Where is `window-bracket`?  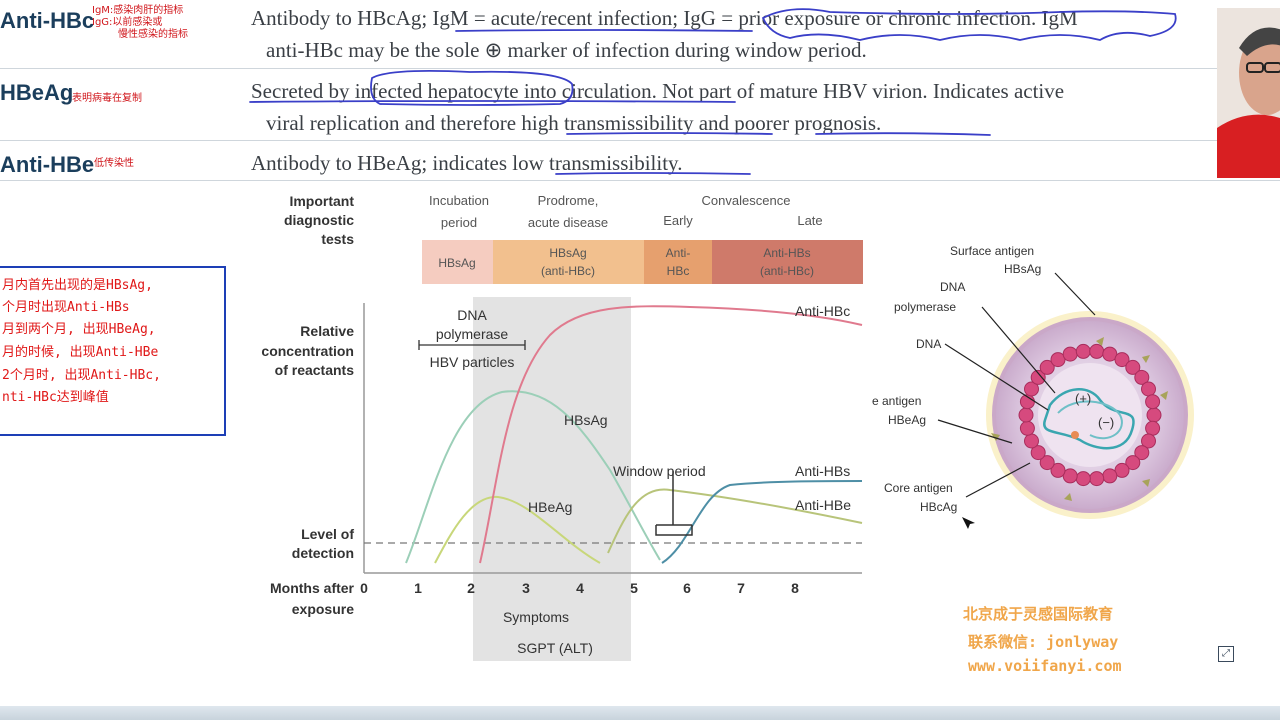
window-bracket is located at coordinates (674, 503).